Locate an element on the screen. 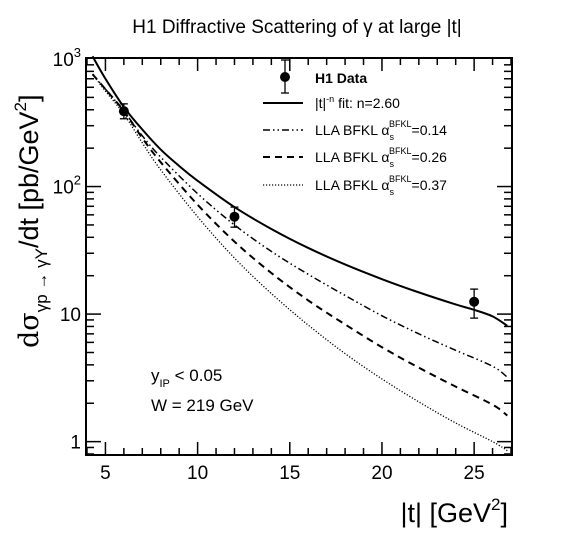 This screenshot has height=538, width=567. annotation-energy: W = 219 GeV is located at coordinates (202, 405).